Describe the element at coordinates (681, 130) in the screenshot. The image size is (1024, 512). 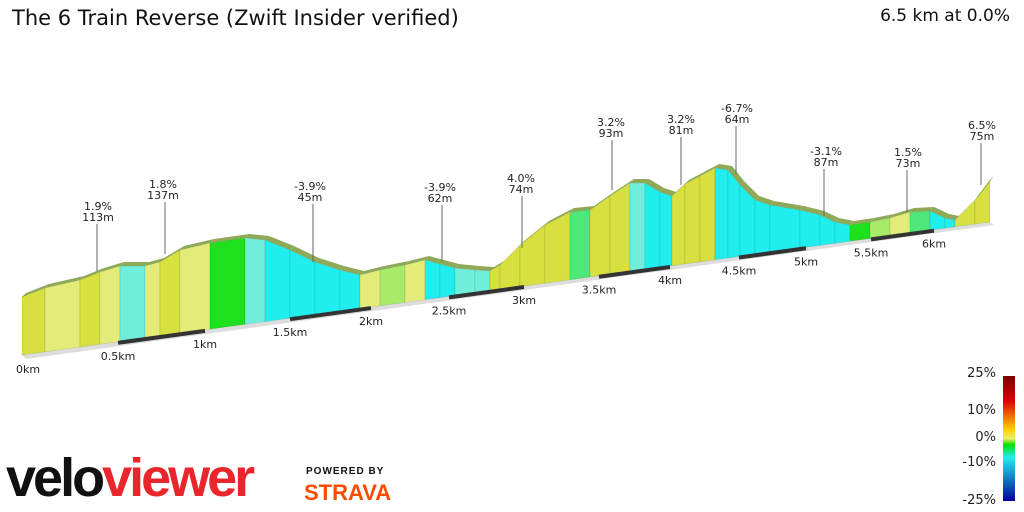
I see `annotation-length: 81m` at that location.